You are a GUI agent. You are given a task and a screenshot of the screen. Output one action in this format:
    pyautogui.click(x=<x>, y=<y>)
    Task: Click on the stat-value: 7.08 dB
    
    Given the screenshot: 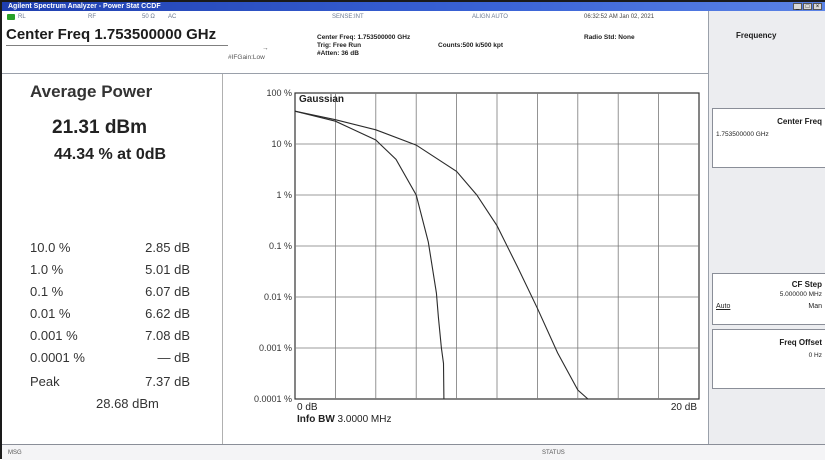 What is the action you would take?
    pyautogui.click(x=167, y=335)
    